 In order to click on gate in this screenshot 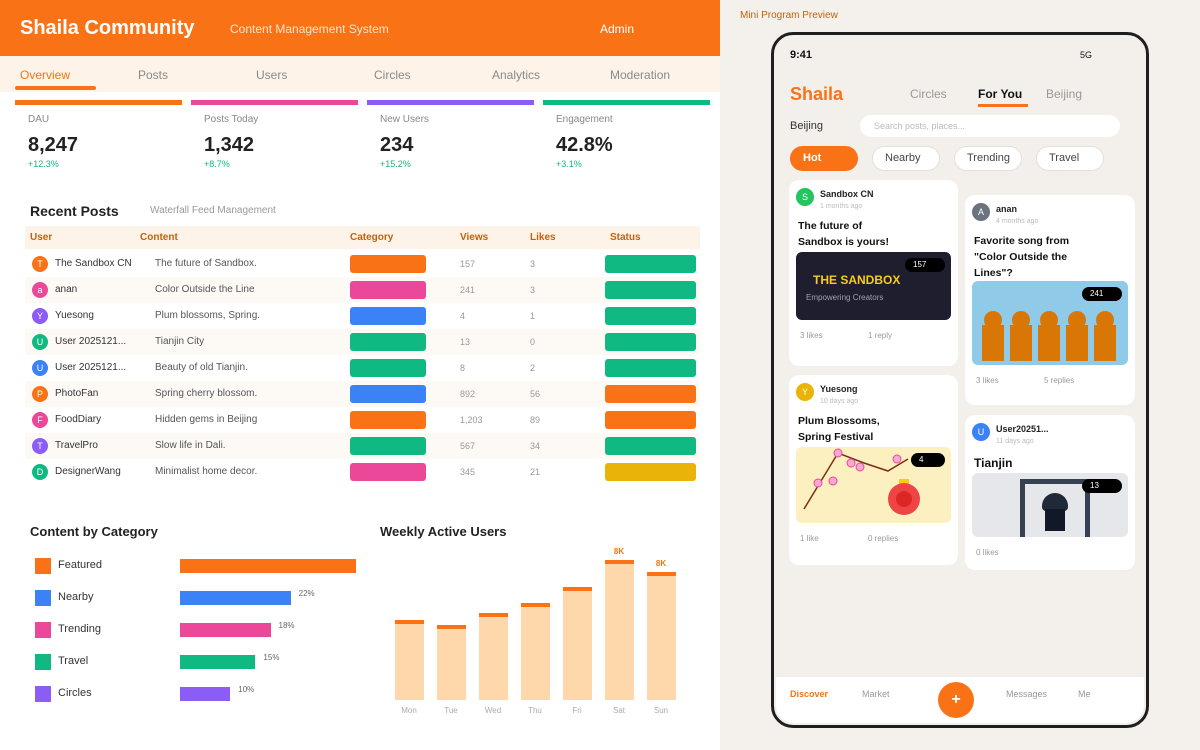, I will do `click(1055, 508)`.